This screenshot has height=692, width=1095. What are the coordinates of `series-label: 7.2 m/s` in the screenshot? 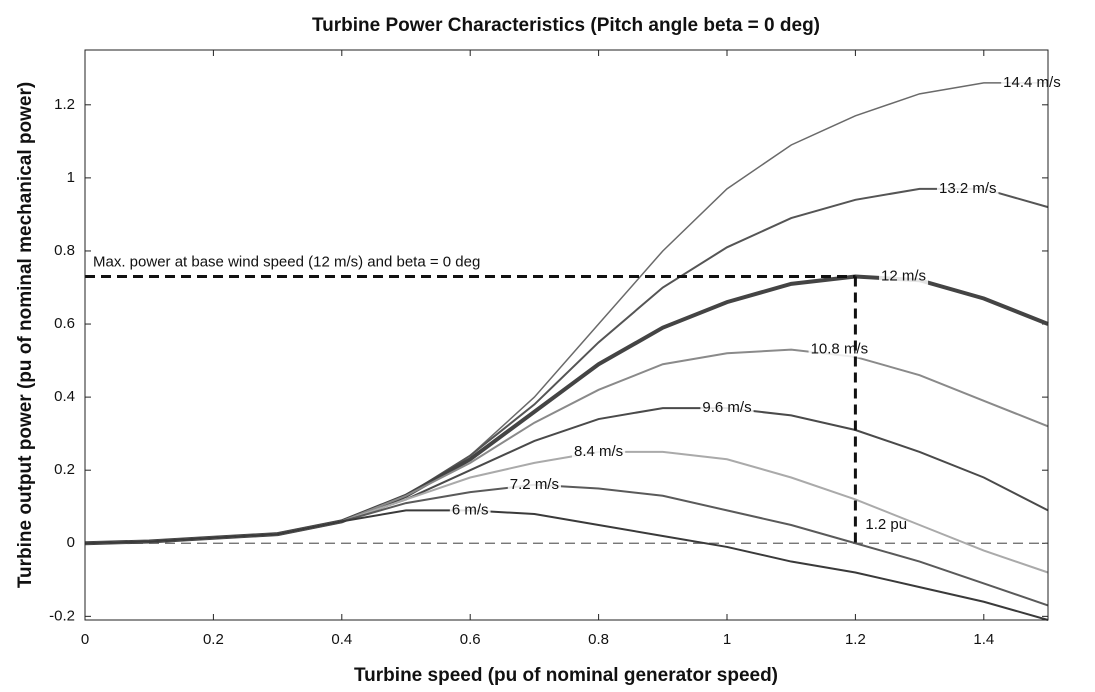 It's located at (534, 484).